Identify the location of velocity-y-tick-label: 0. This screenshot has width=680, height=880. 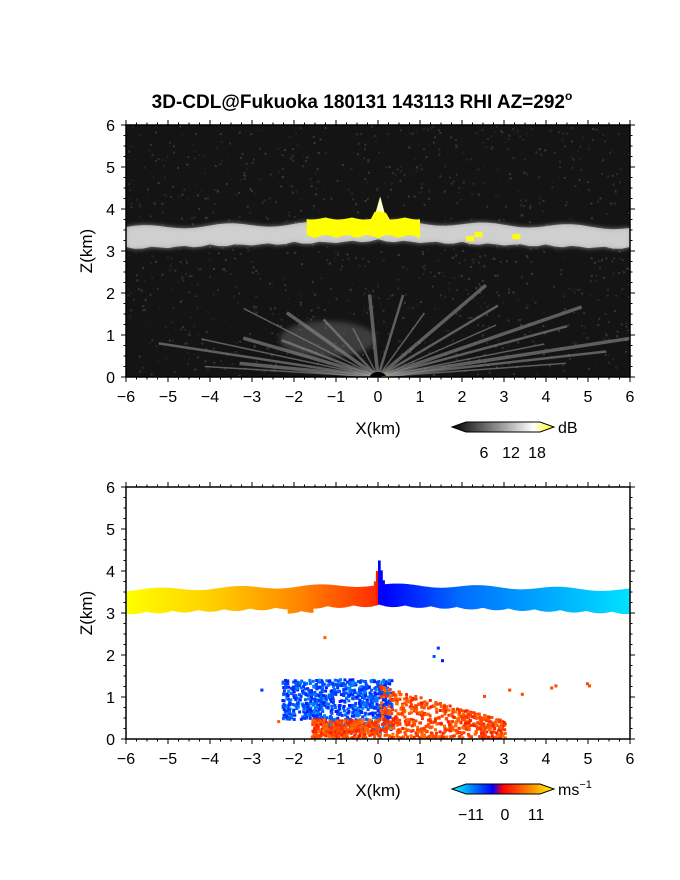
(110, 740).